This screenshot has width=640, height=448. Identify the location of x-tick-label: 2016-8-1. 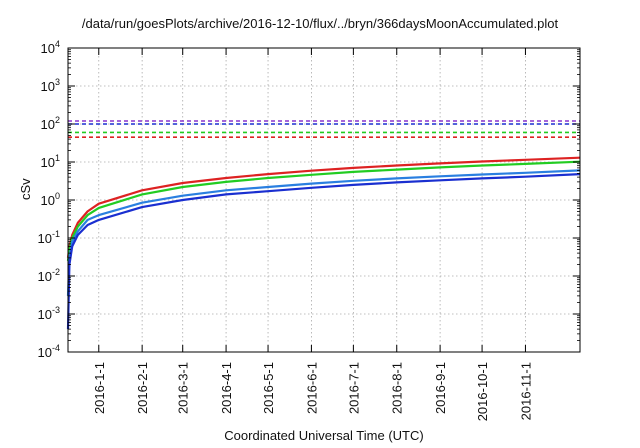
(397, 388).